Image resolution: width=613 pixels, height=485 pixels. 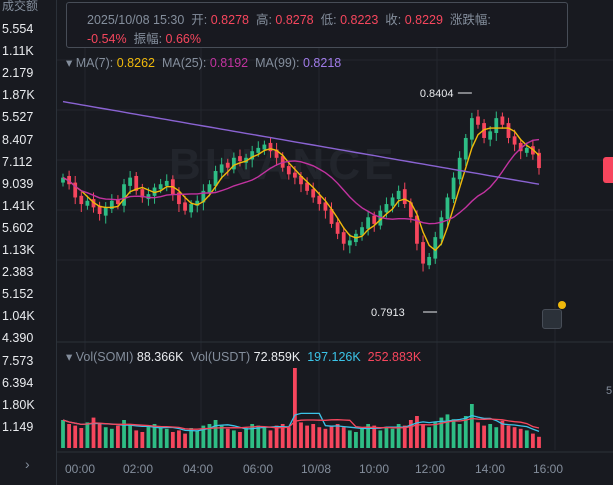 I want to click on turnover-value: 5.152, so click(x=18, y=294).